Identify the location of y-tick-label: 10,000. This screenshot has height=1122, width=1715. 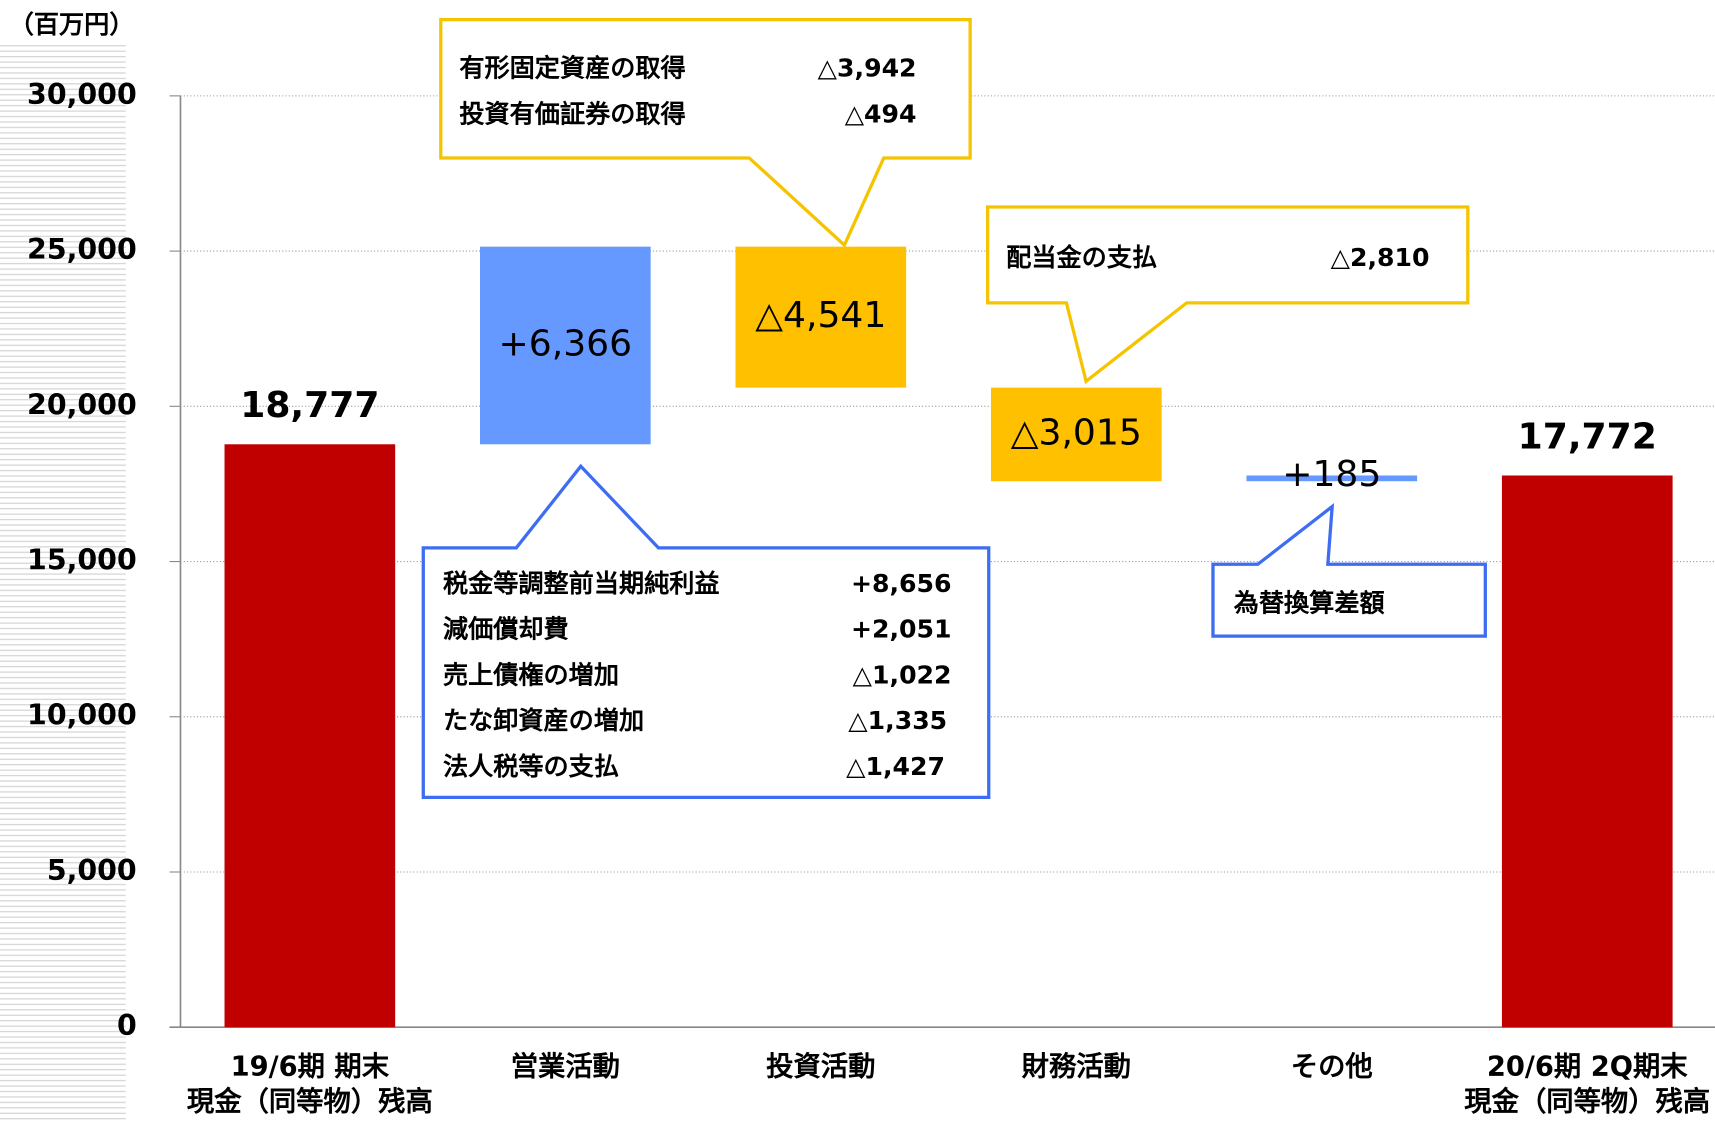
(82, 715).